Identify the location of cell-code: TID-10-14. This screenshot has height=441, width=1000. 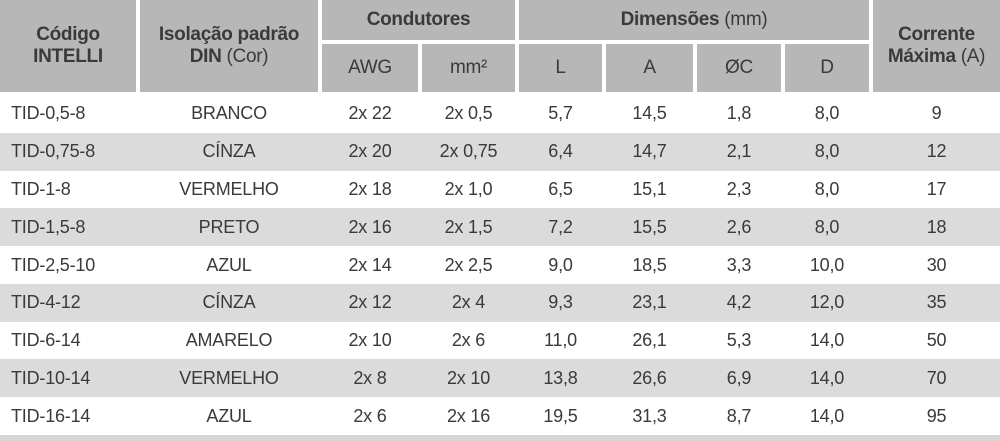
(51, 377).